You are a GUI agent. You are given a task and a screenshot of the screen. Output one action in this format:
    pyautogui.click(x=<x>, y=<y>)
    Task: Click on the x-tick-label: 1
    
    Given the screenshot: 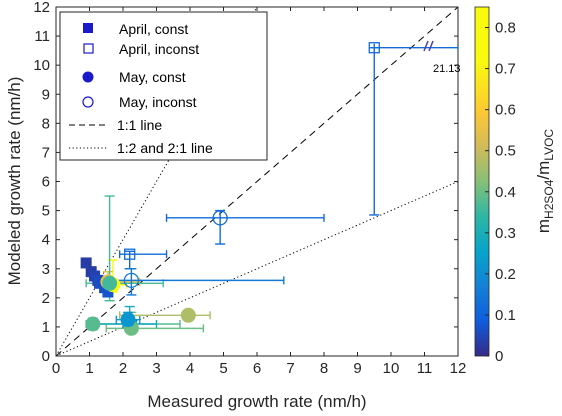 What is the action you would take?
    pyautogui.click(x=89, y=368)
    